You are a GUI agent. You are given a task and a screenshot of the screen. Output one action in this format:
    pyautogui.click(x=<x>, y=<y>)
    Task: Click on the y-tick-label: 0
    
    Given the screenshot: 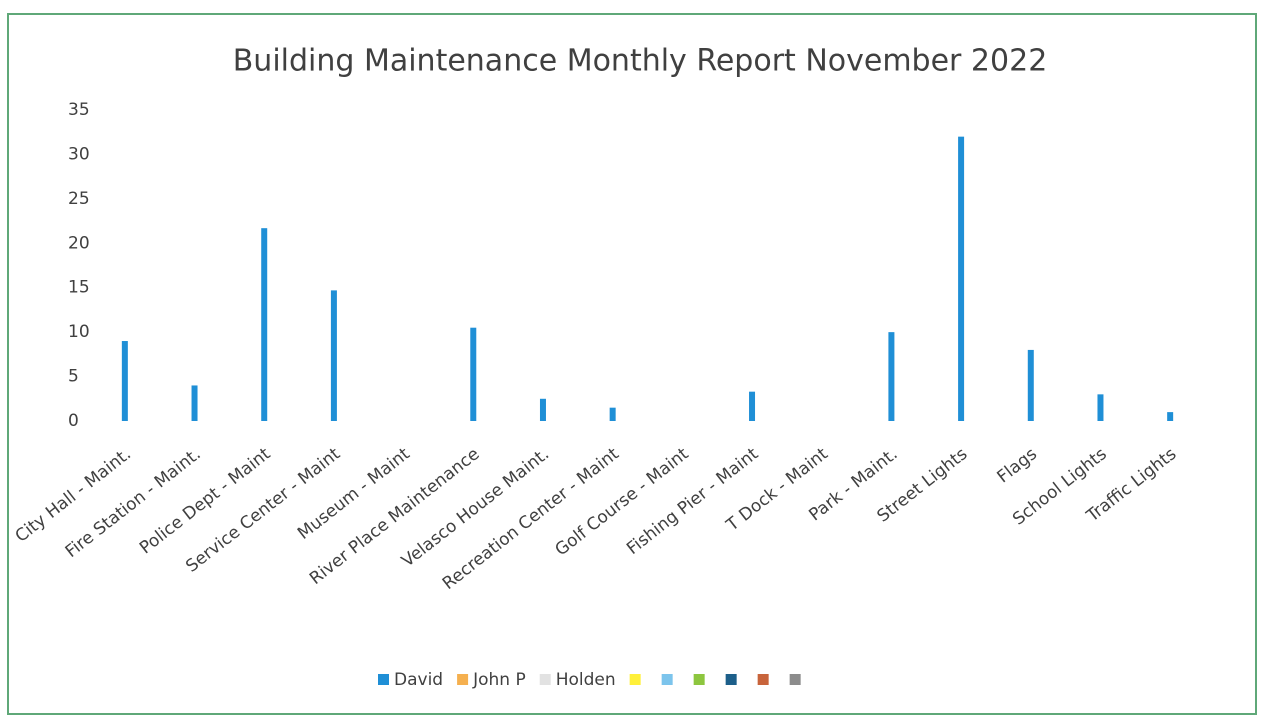 What is the action you would take?
    pyautogui.click(x=73, y=421)
    